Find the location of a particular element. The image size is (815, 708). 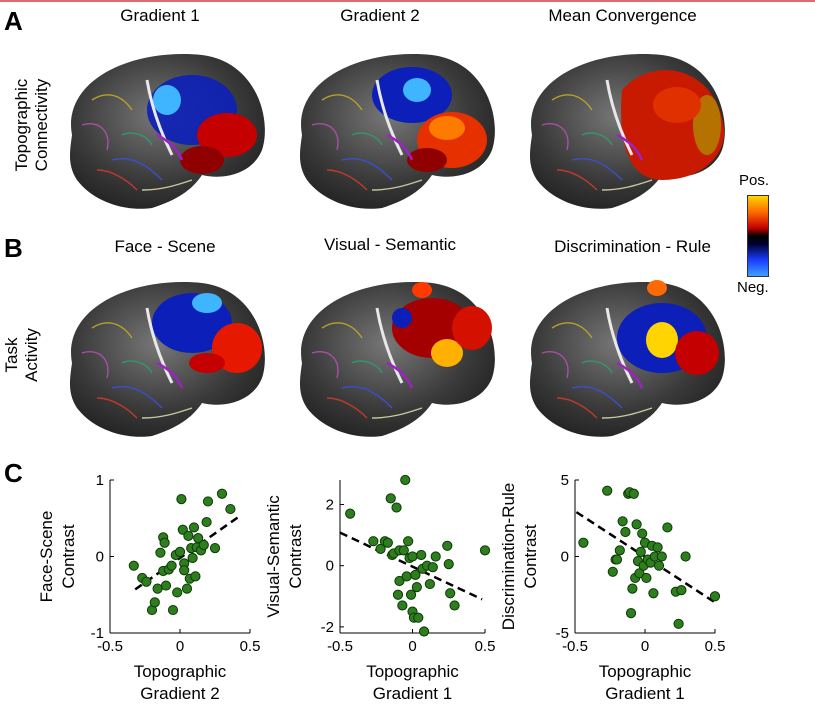

title-mean-convergence: Mean Convergence is located at coordinates (622, 15).